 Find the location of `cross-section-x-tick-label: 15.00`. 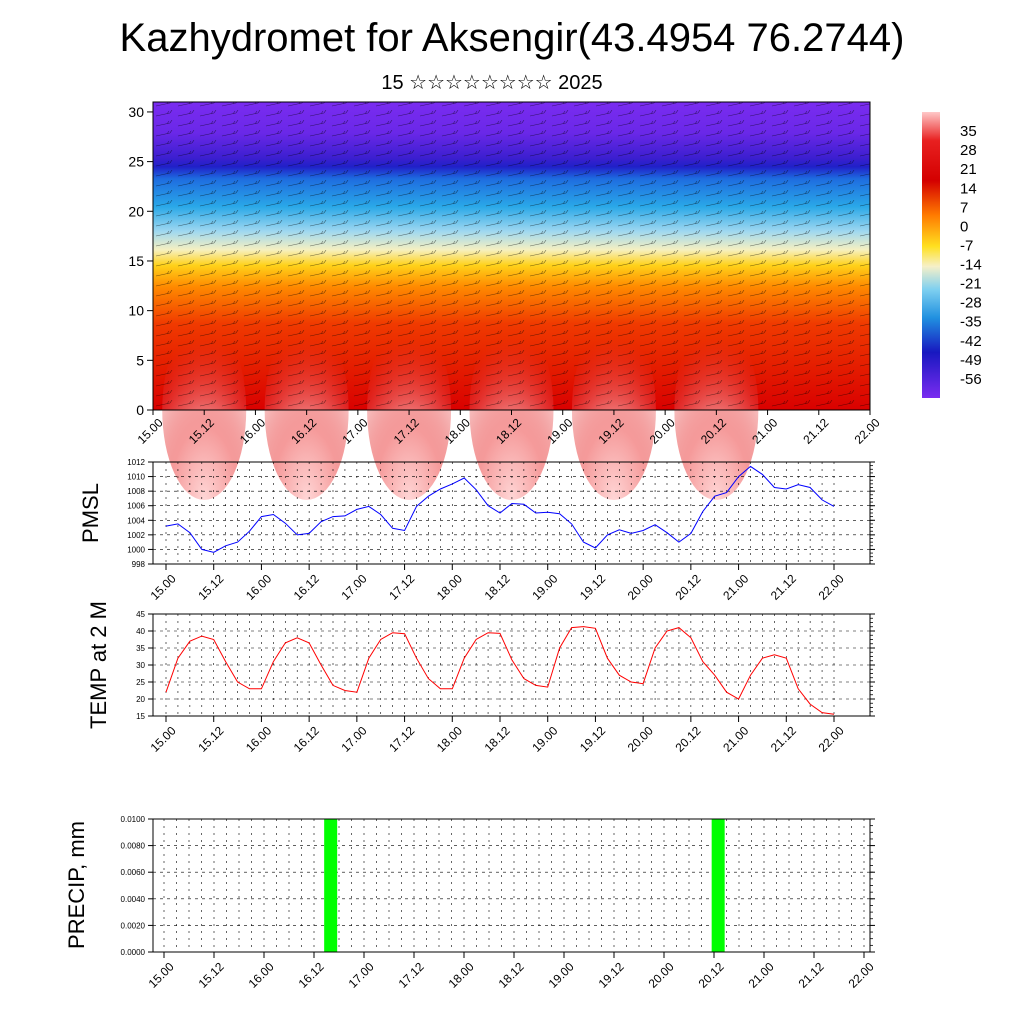

cross-section-x-tick-label: 15.00 is located at coordinates (150, 430).